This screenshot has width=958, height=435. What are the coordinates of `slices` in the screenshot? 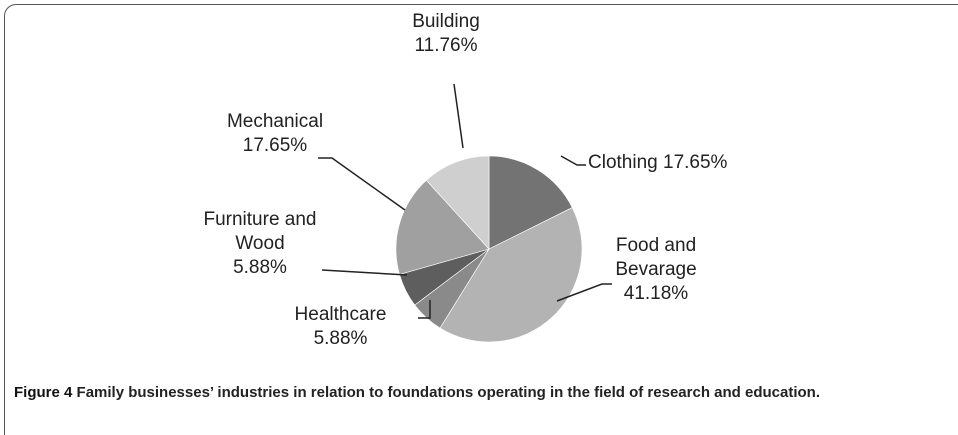 It's located at (489, 249).